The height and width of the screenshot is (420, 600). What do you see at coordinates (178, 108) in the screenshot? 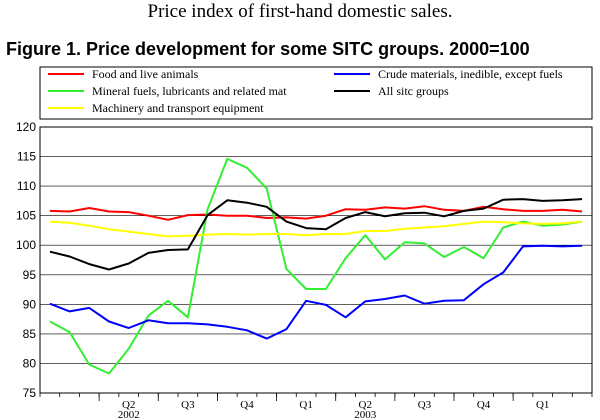
I see `legend-label-2: Machinery and transport equipment` at bounding box center [178, 108].